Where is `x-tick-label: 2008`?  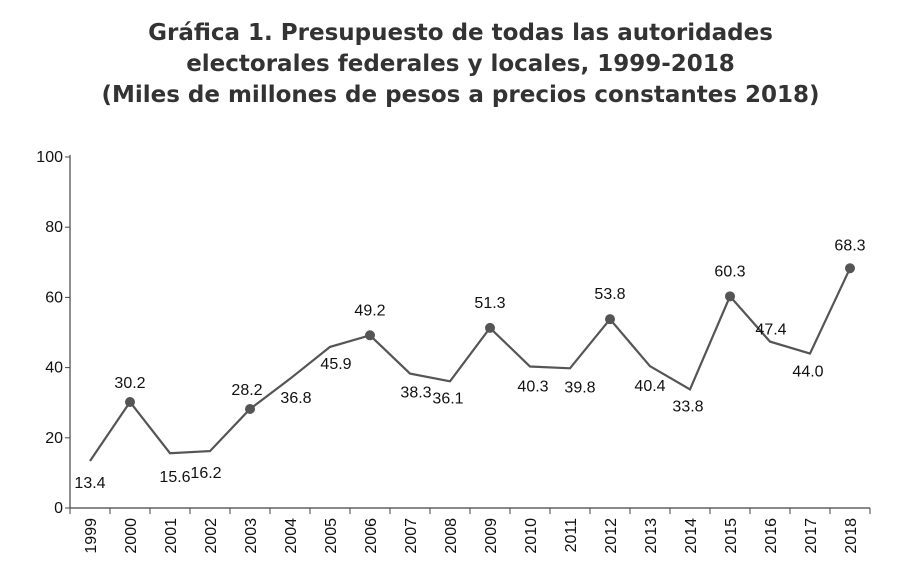 x-tick-label: 2008 is located at coordinates (451, 536).